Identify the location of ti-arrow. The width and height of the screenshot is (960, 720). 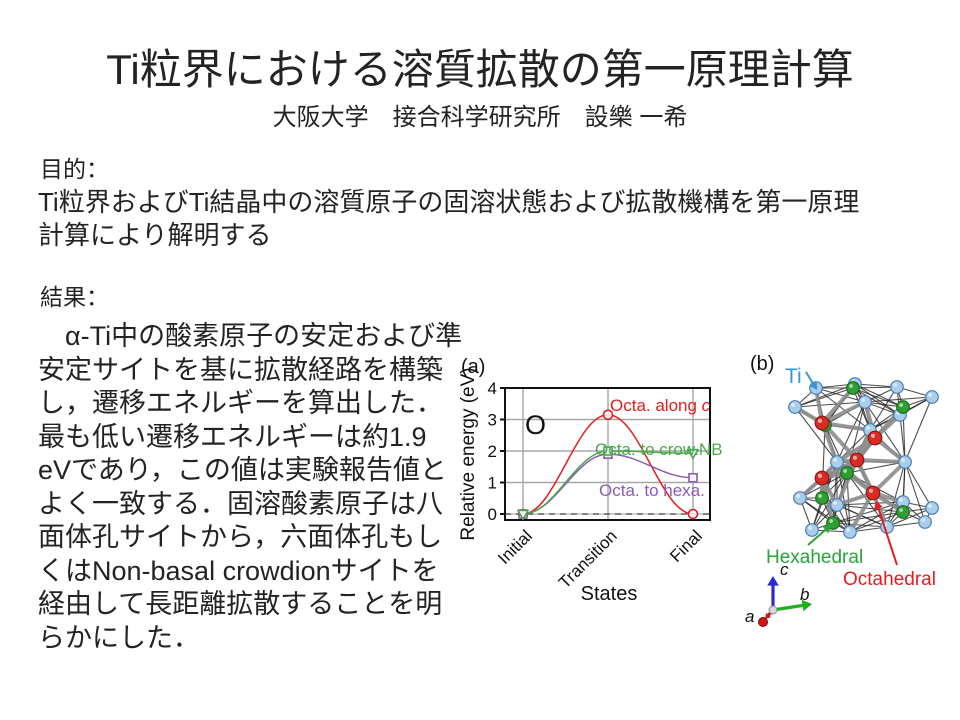
(810, 378).